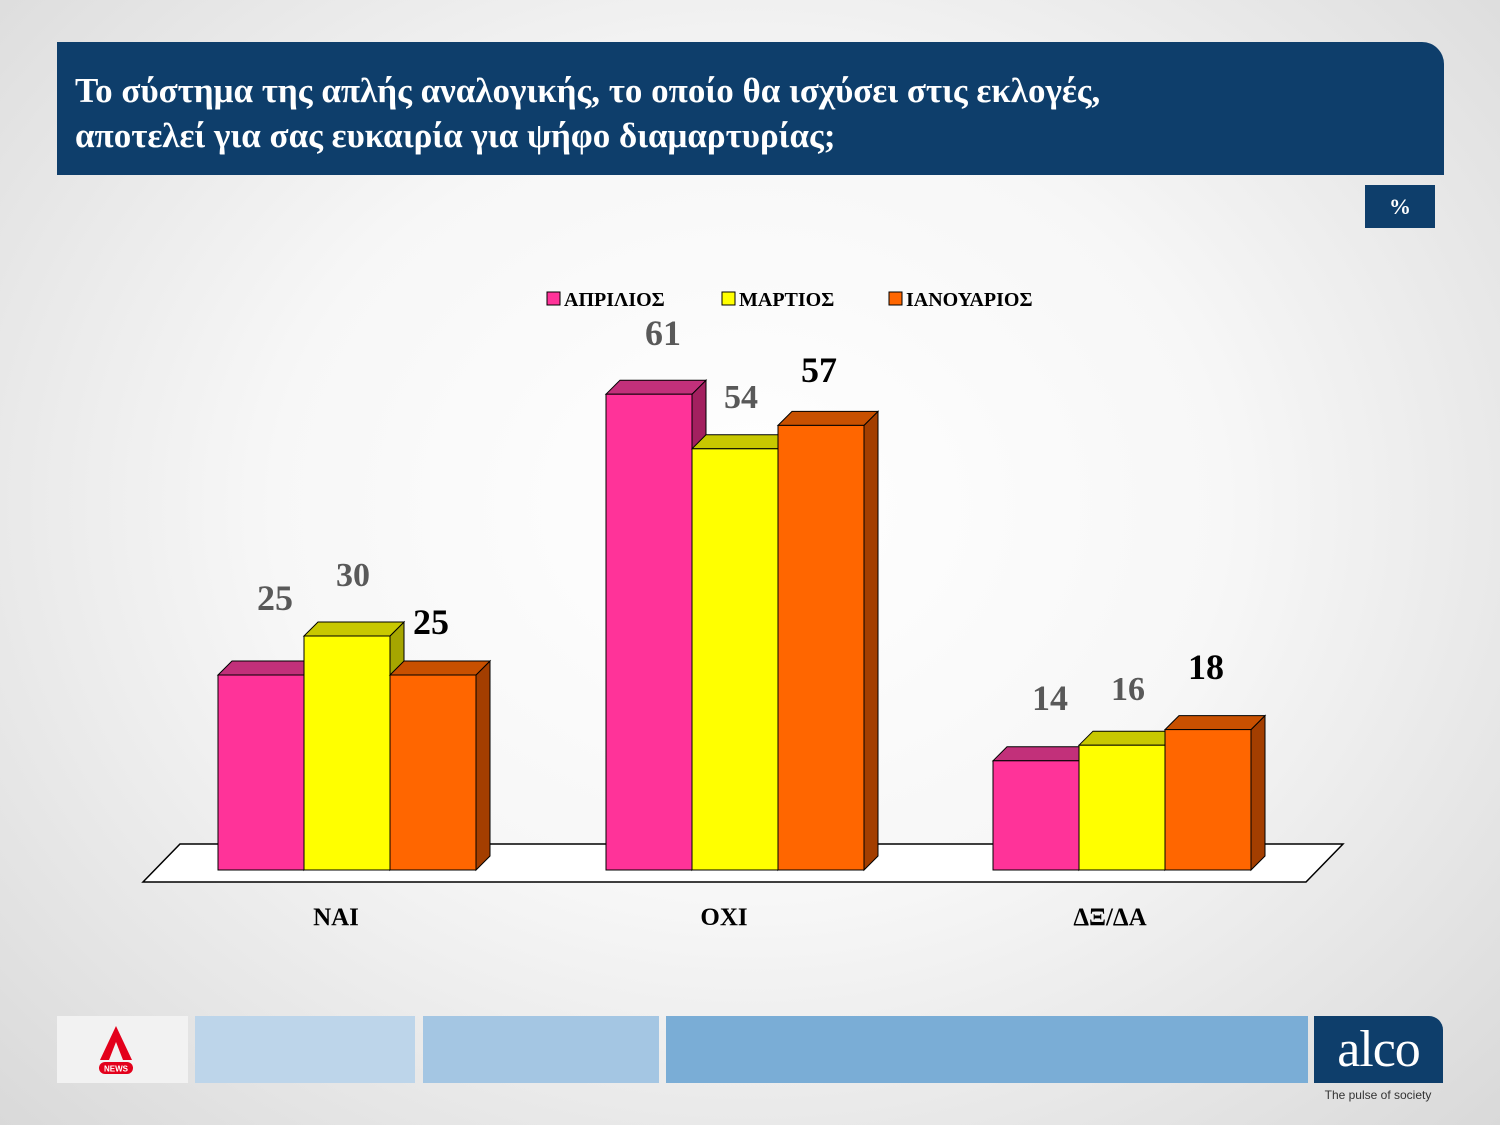 This screenshot has height=1125, width=1500. I want to click on unit-badge: %, so click(1400, 206).